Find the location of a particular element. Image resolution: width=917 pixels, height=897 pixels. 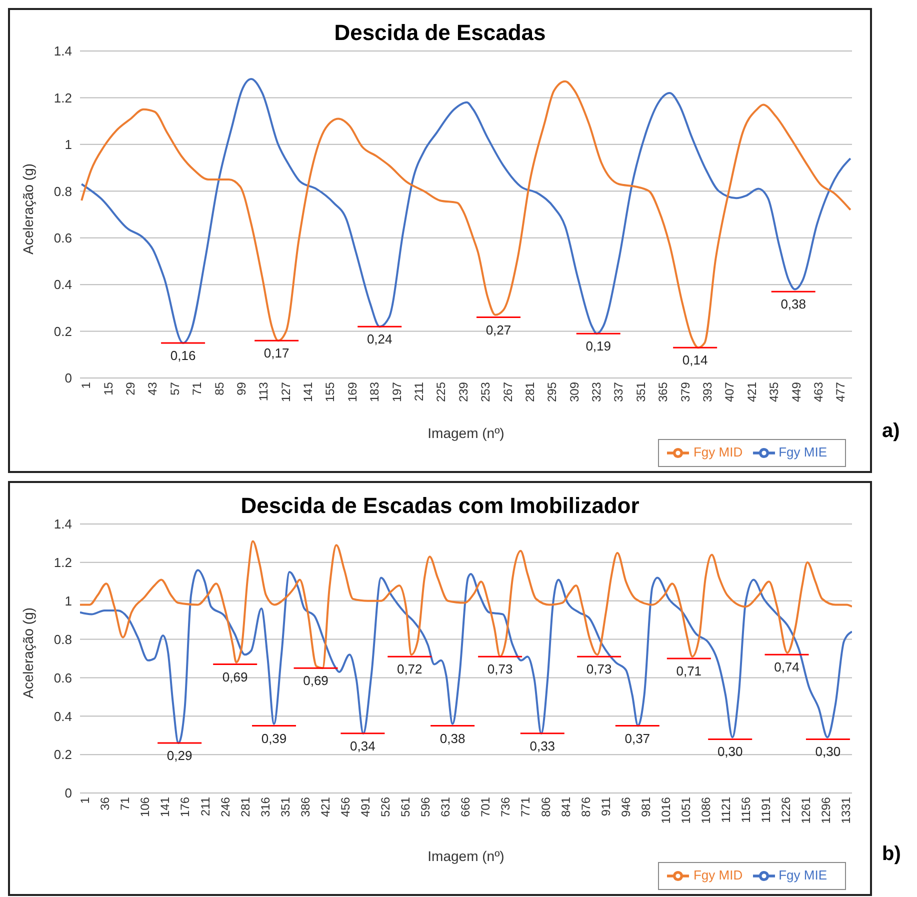

x-tick-label: 771 is located at coordinates (525, 807).